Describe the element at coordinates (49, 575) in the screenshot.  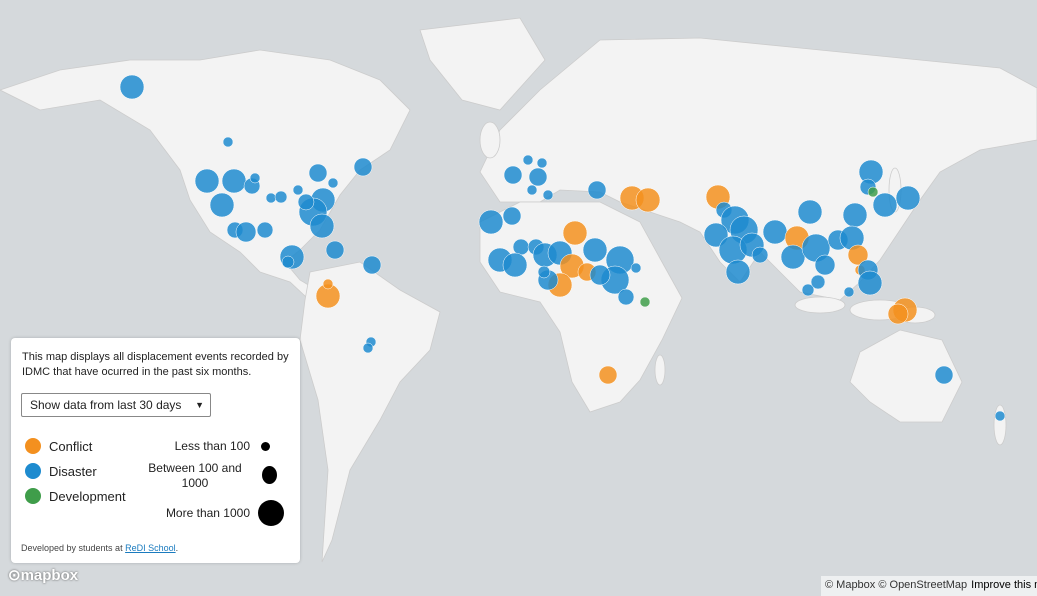
I see `logo-text: mapbox` at that location.